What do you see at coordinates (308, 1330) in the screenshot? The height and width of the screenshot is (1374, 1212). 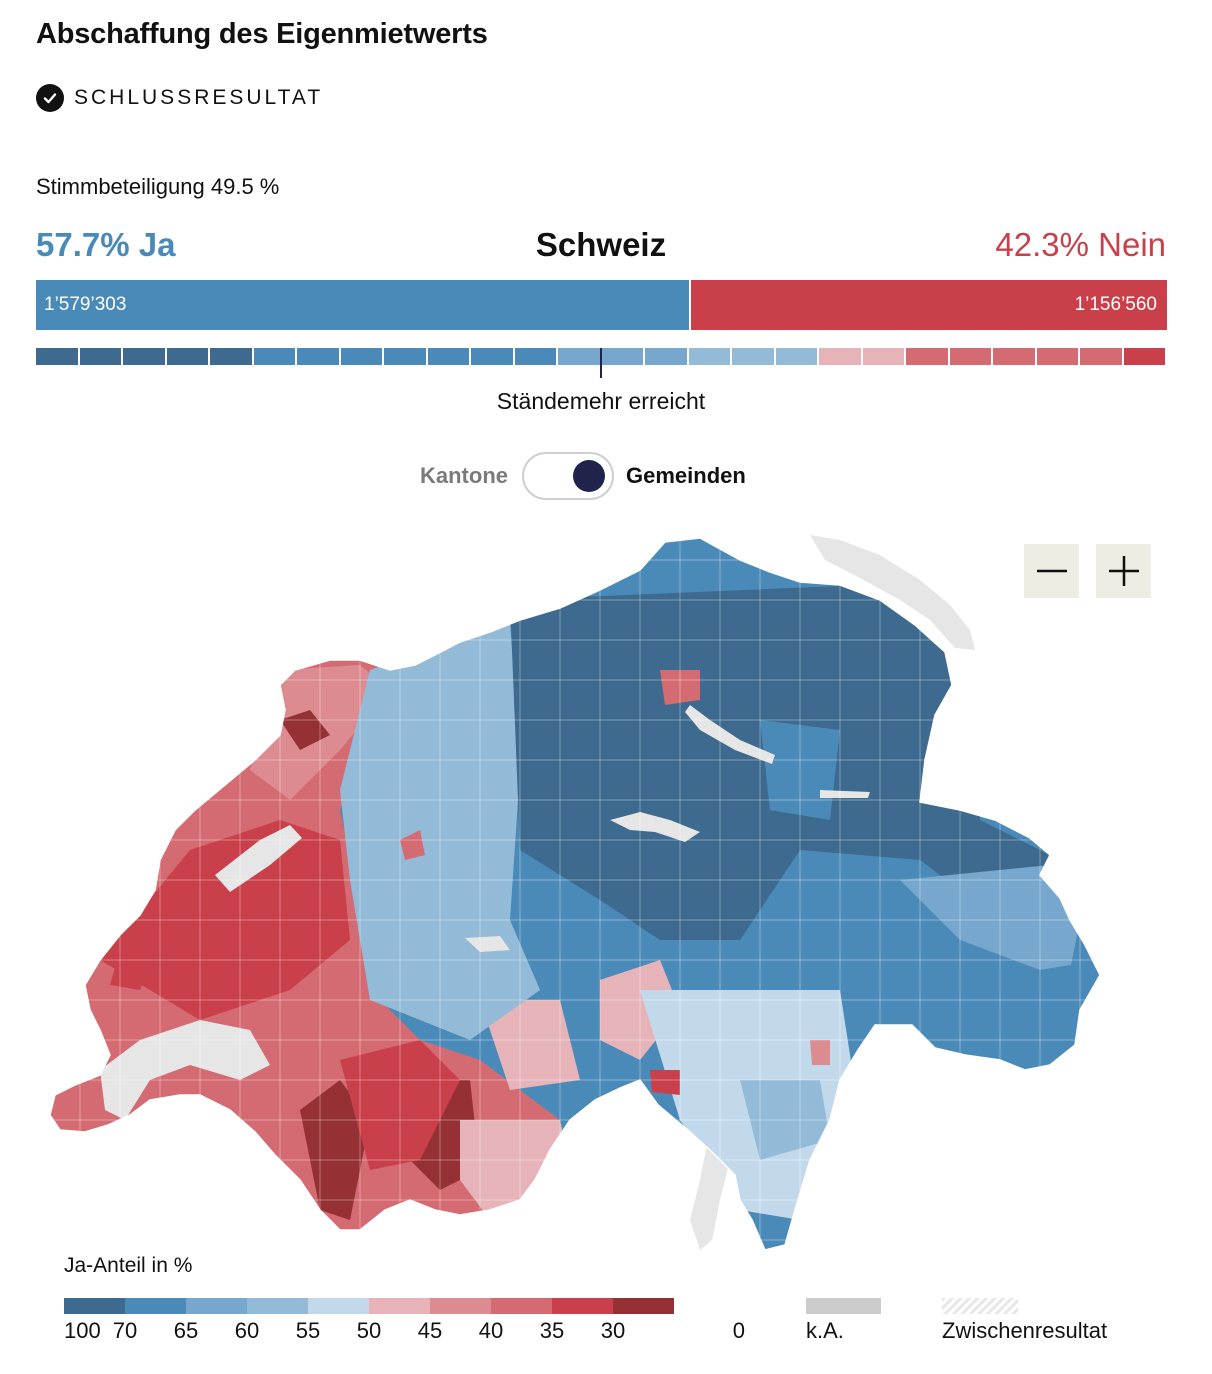 I see `legend-tick-label: 55` at bounding box center [308, 1330].